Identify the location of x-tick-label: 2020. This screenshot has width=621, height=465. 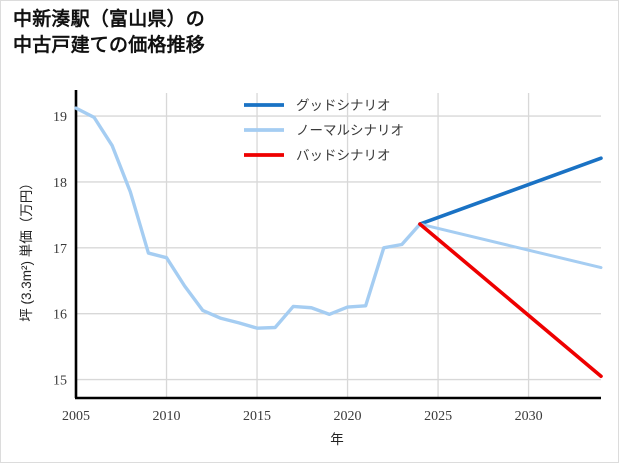
(348, 416).